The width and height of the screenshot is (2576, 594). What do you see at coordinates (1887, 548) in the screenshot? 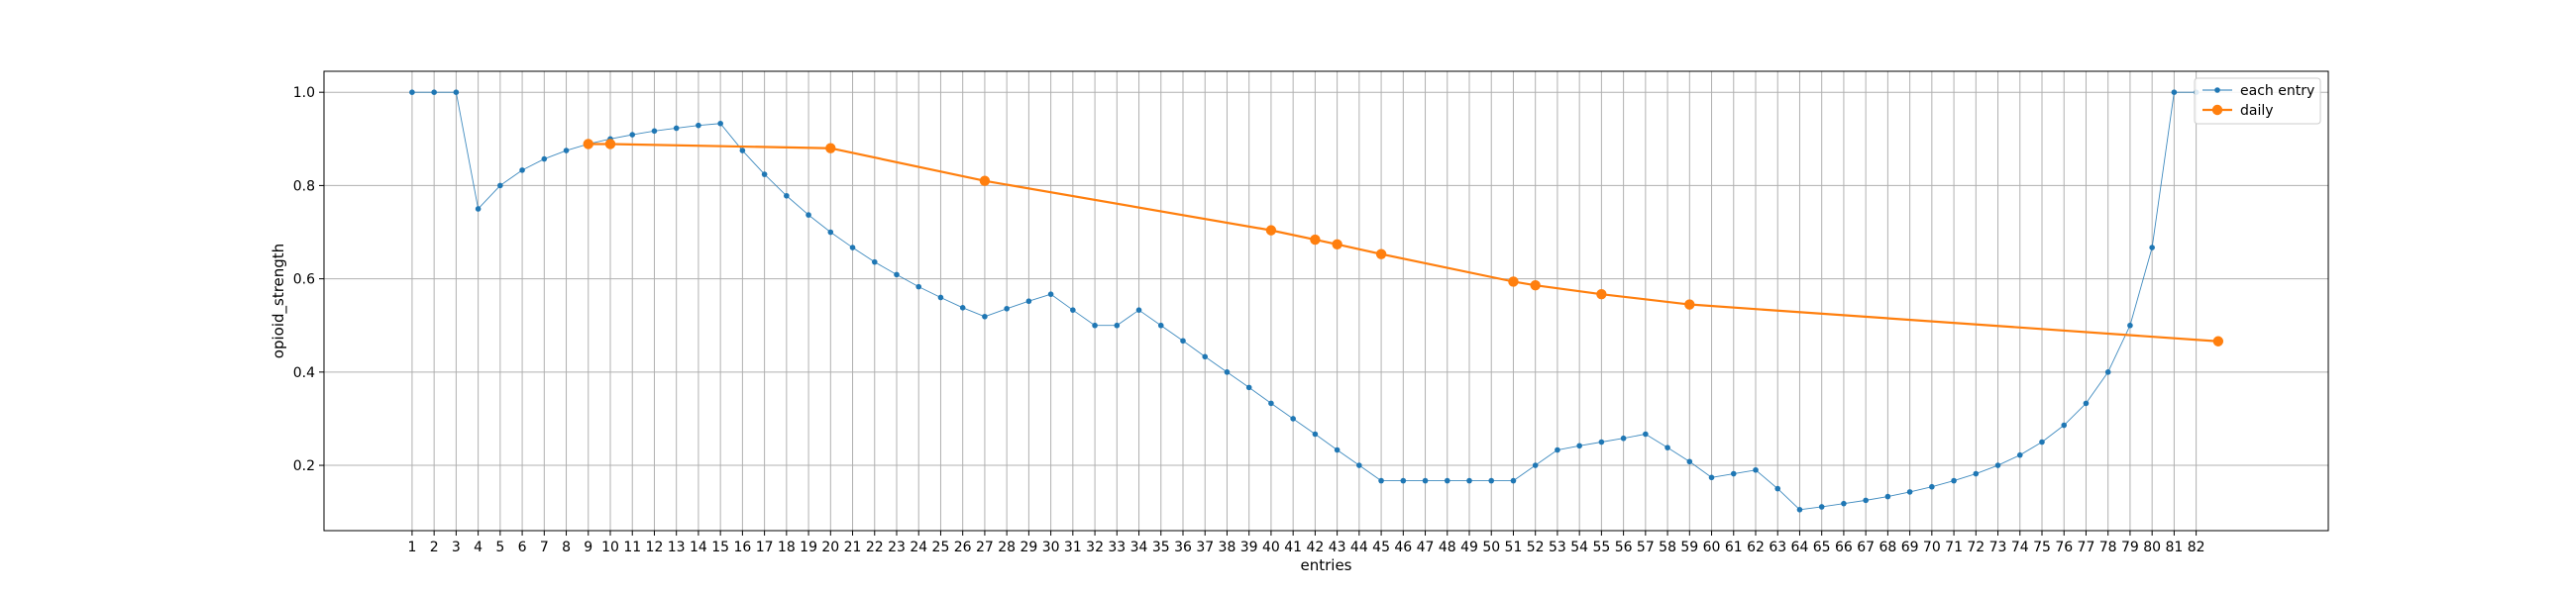
I see `x-tick-label: 68` at bounding box center [1887, 548].